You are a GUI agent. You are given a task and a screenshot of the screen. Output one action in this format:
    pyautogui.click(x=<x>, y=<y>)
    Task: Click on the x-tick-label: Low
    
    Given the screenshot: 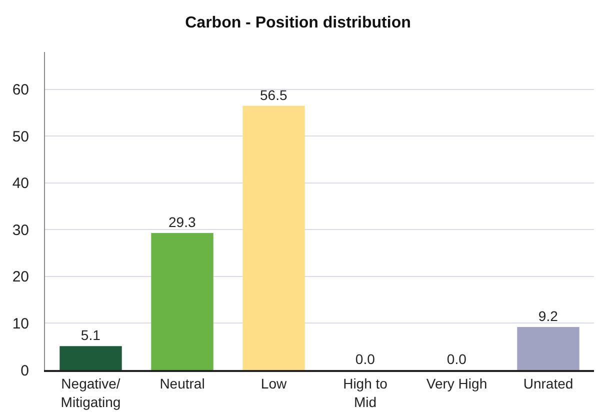 What is the action you would take?
    pyautogui.click(x=274, y=384)
    